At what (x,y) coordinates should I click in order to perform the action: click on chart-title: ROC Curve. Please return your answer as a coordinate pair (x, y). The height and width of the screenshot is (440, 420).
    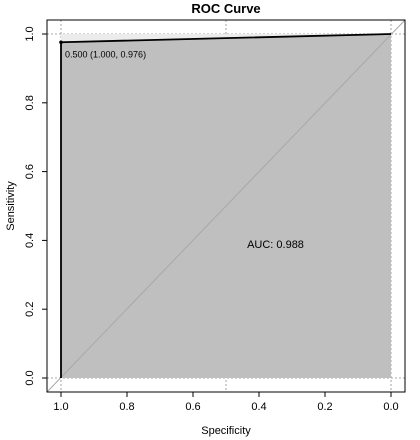
    Looking at the image, I should click on (225, 8).